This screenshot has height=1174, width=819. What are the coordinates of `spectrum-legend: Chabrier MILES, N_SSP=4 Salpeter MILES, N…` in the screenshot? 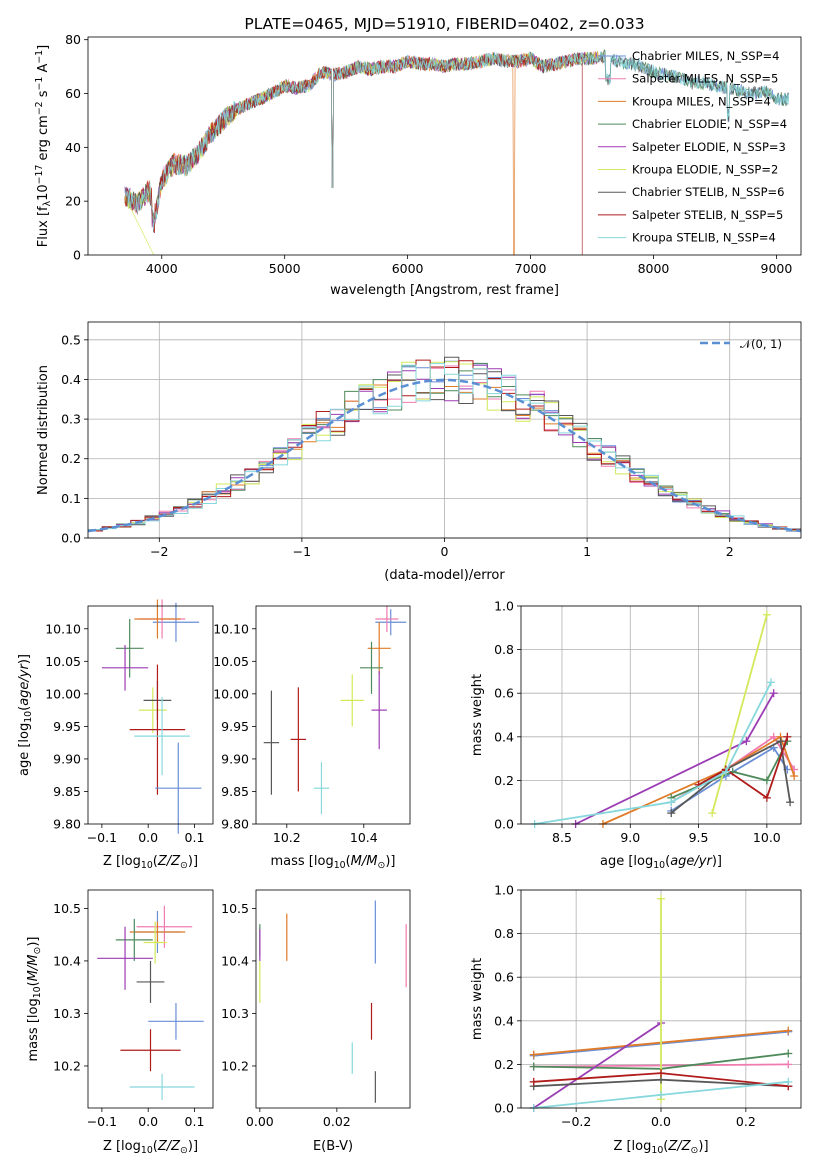 It's located at (692, 147).